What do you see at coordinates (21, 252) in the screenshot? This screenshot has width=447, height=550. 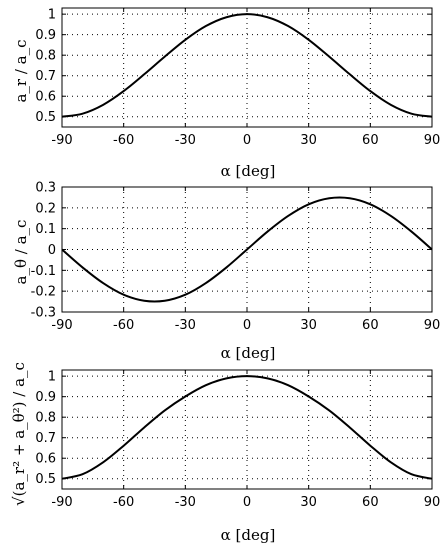 I see `panel-2-y-axis-label: a_θ / a_c` at bounding box center [21, 252].